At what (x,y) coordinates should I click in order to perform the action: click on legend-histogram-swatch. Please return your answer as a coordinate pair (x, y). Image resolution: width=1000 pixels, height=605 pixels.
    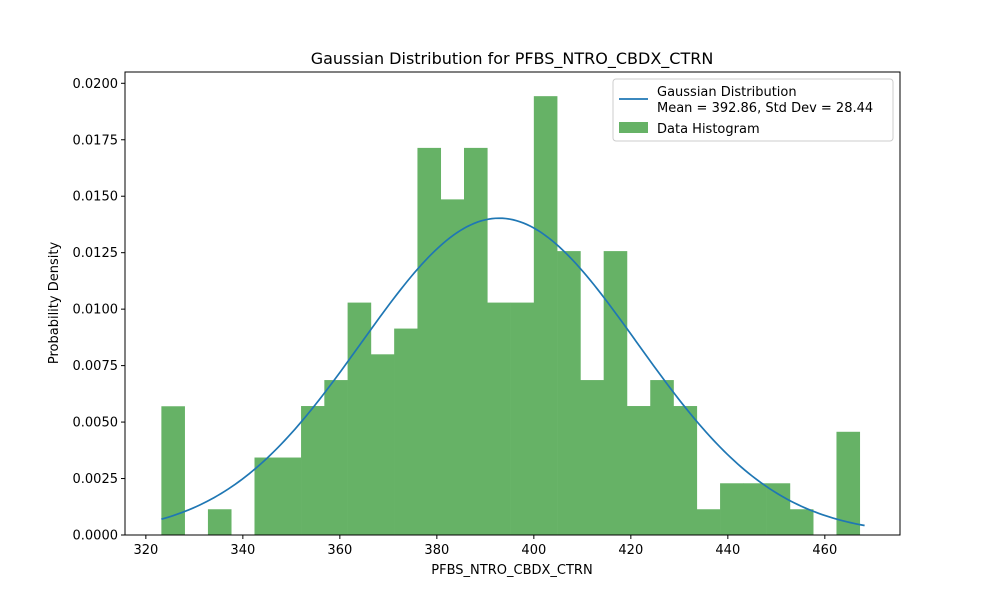
    Looking at the image, I should click on (633, 127).